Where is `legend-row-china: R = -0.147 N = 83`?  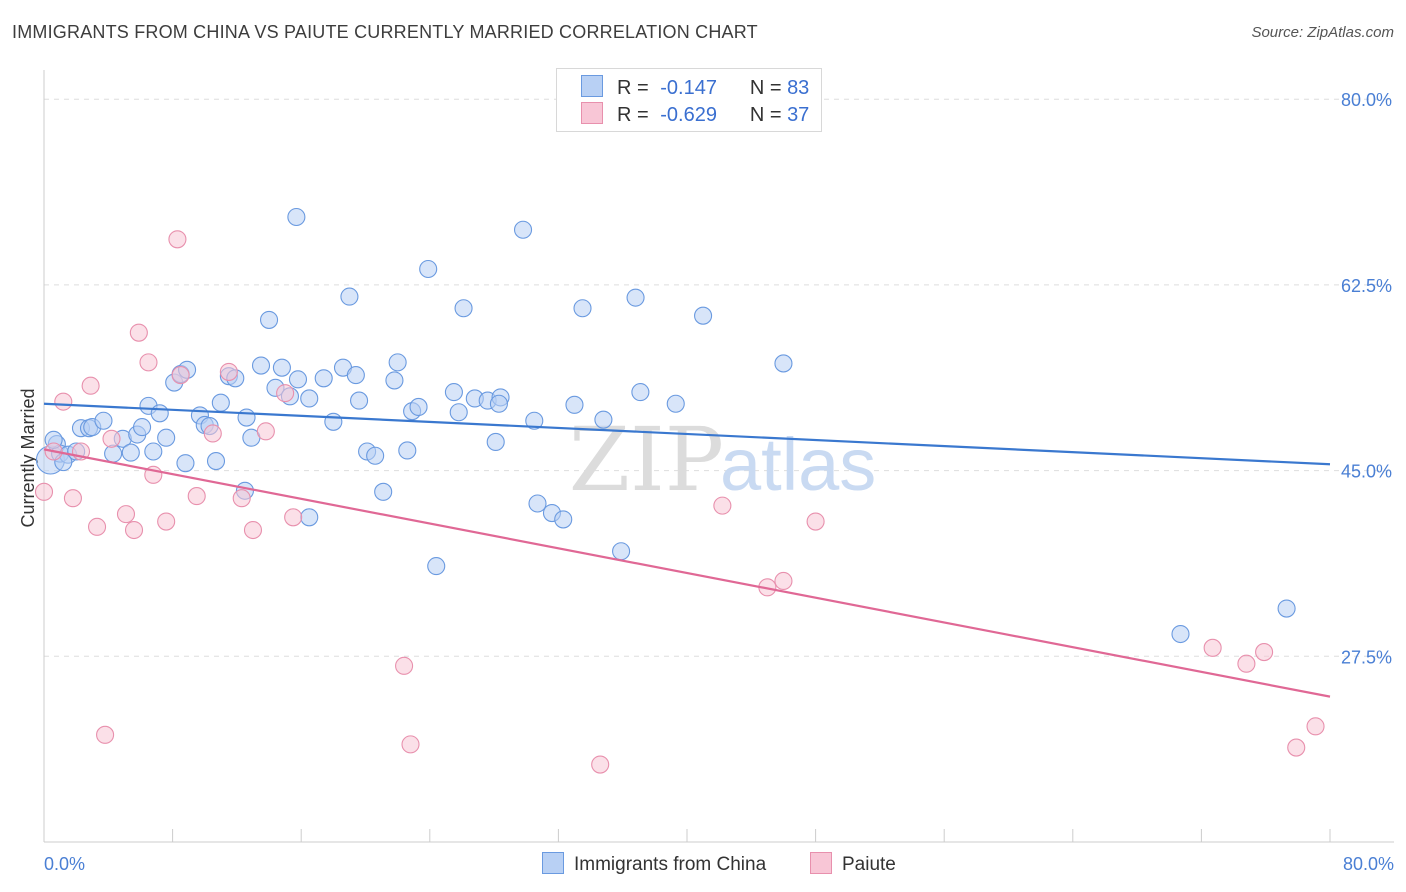 legend-row-china: R = -0.147 N = 83 is located at coordinates (695, 88).